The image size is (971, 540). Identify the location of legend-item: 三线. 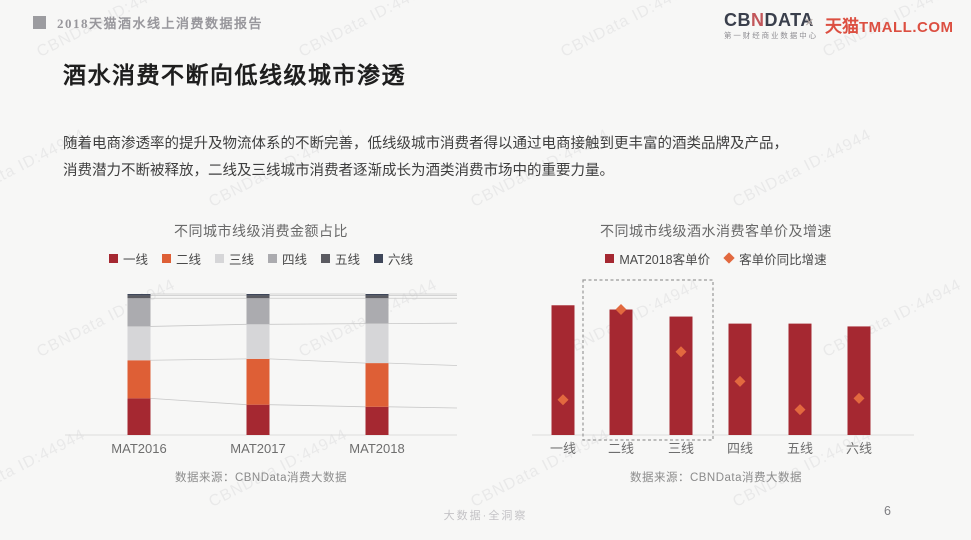
(234, 258).